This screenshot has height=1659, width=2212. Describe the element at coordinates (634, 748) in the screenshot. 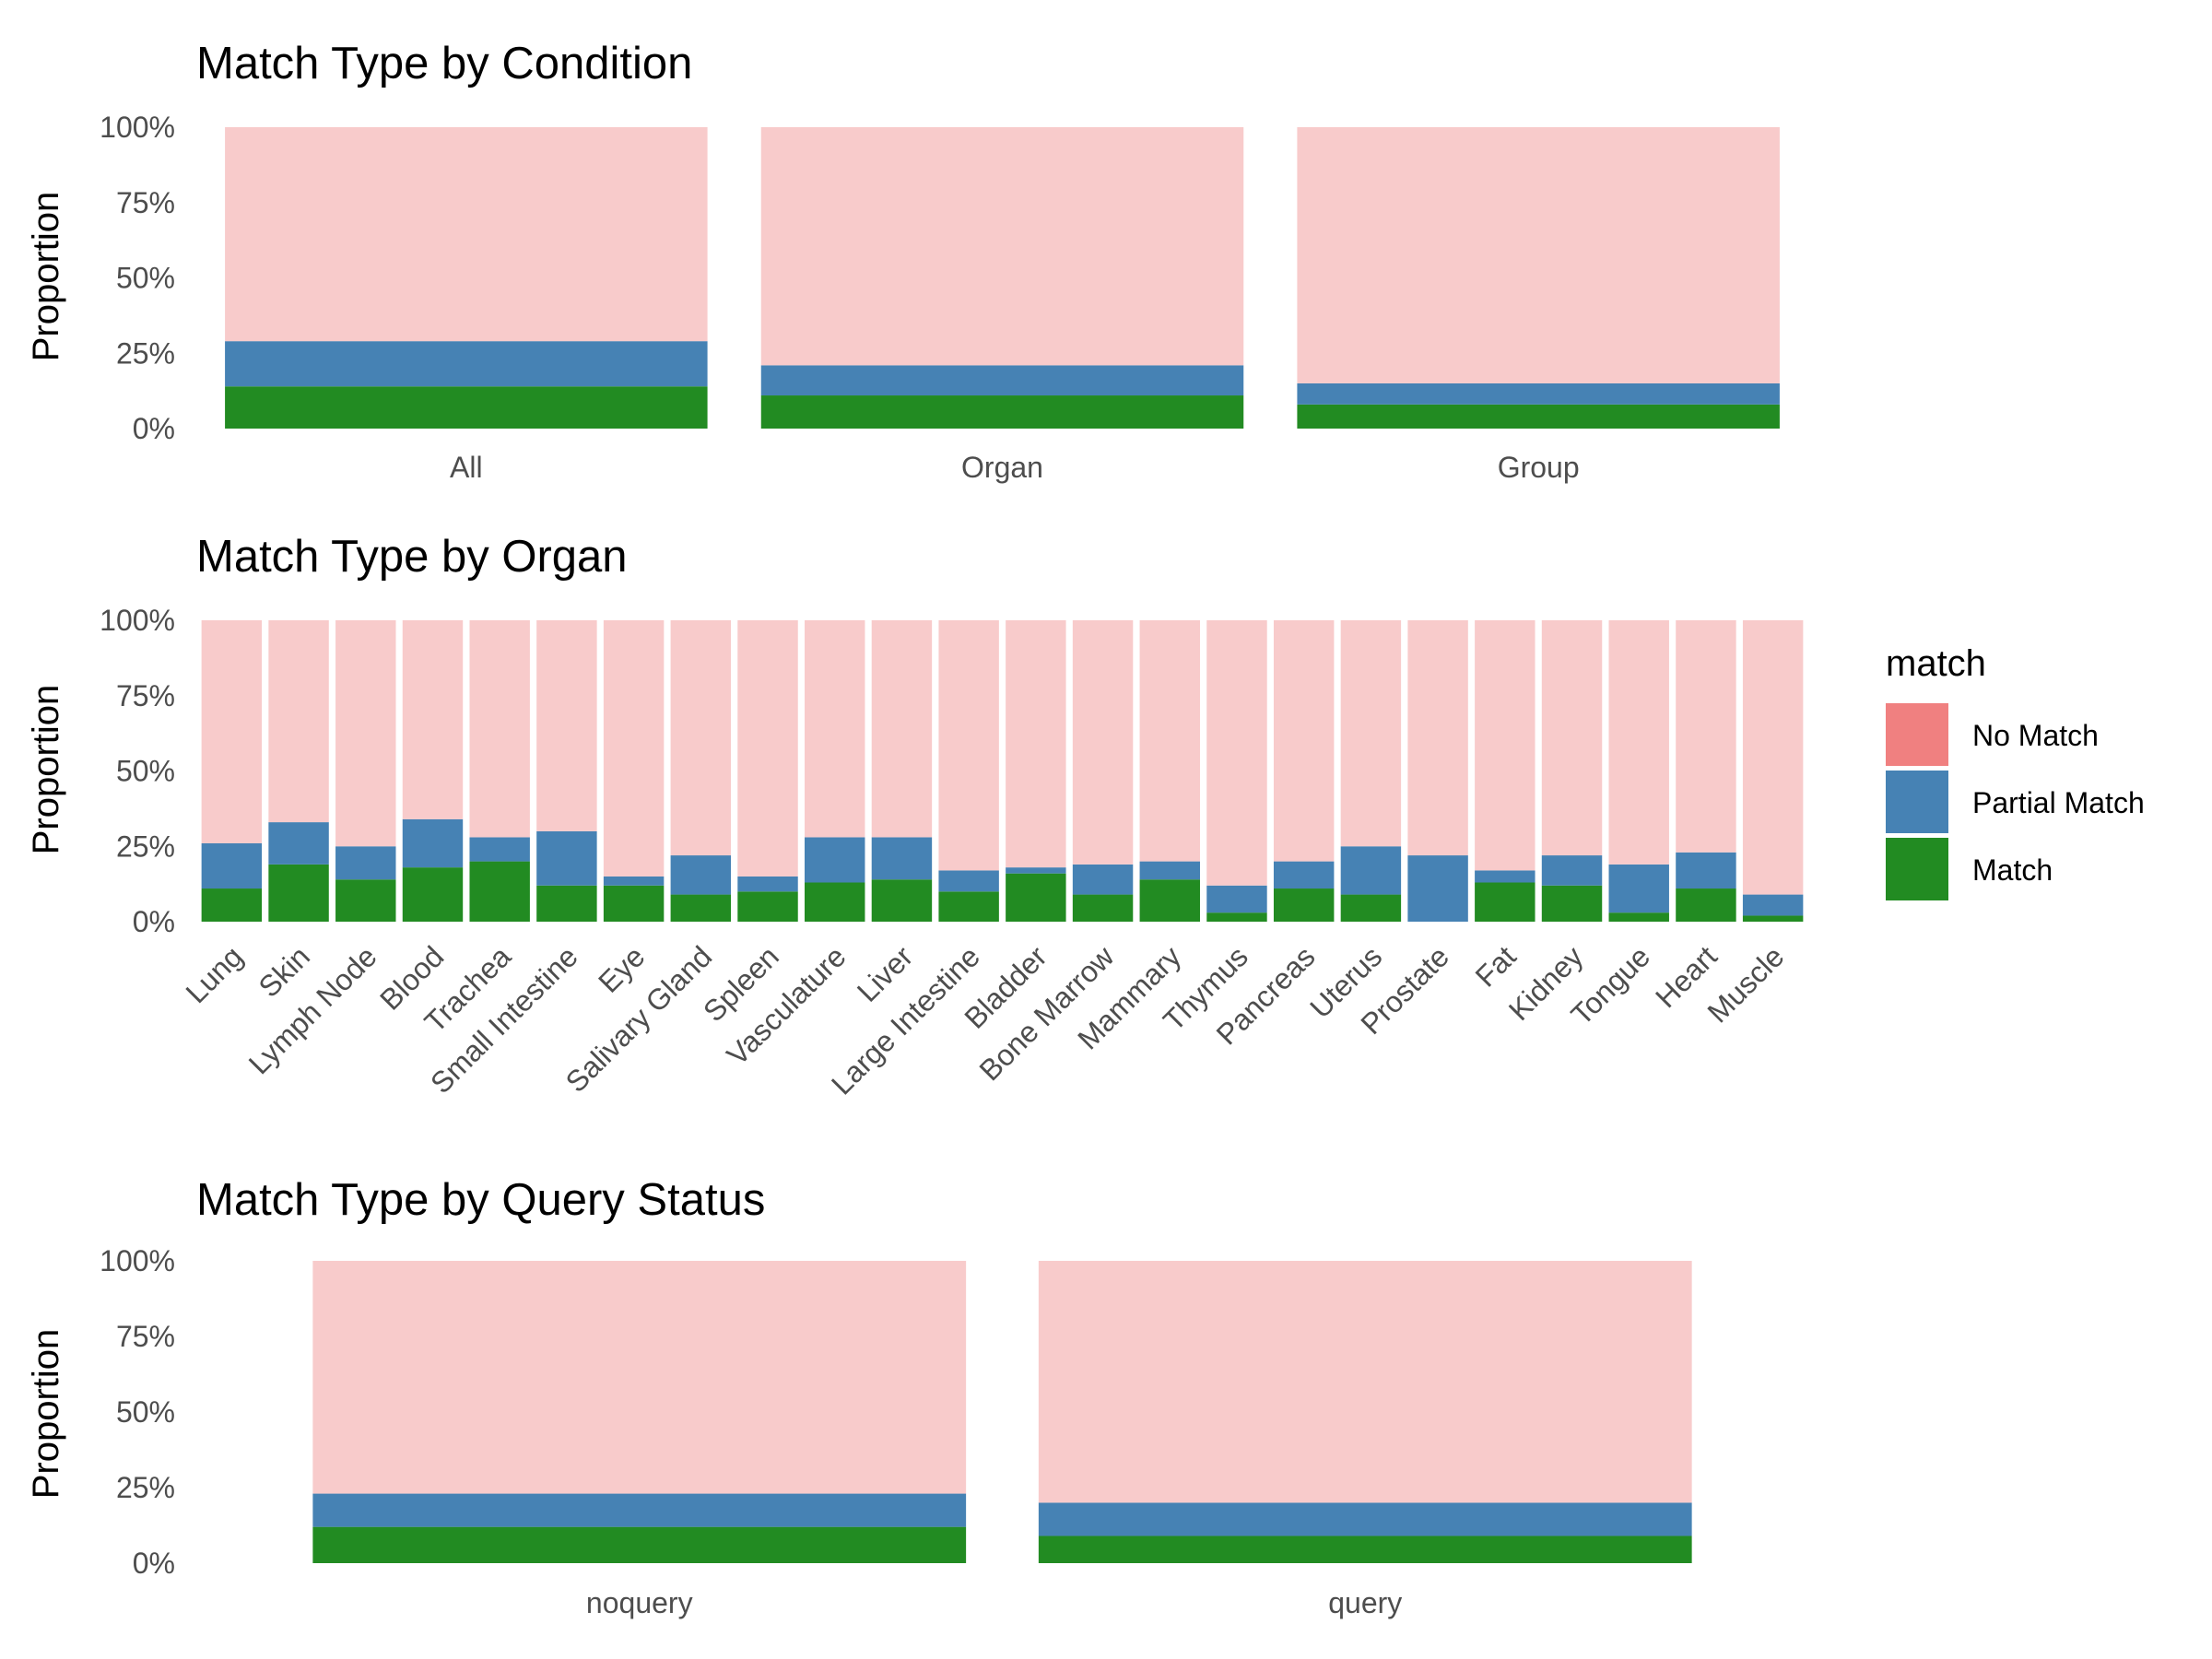

I see `bar-no-match-eye` at that location.